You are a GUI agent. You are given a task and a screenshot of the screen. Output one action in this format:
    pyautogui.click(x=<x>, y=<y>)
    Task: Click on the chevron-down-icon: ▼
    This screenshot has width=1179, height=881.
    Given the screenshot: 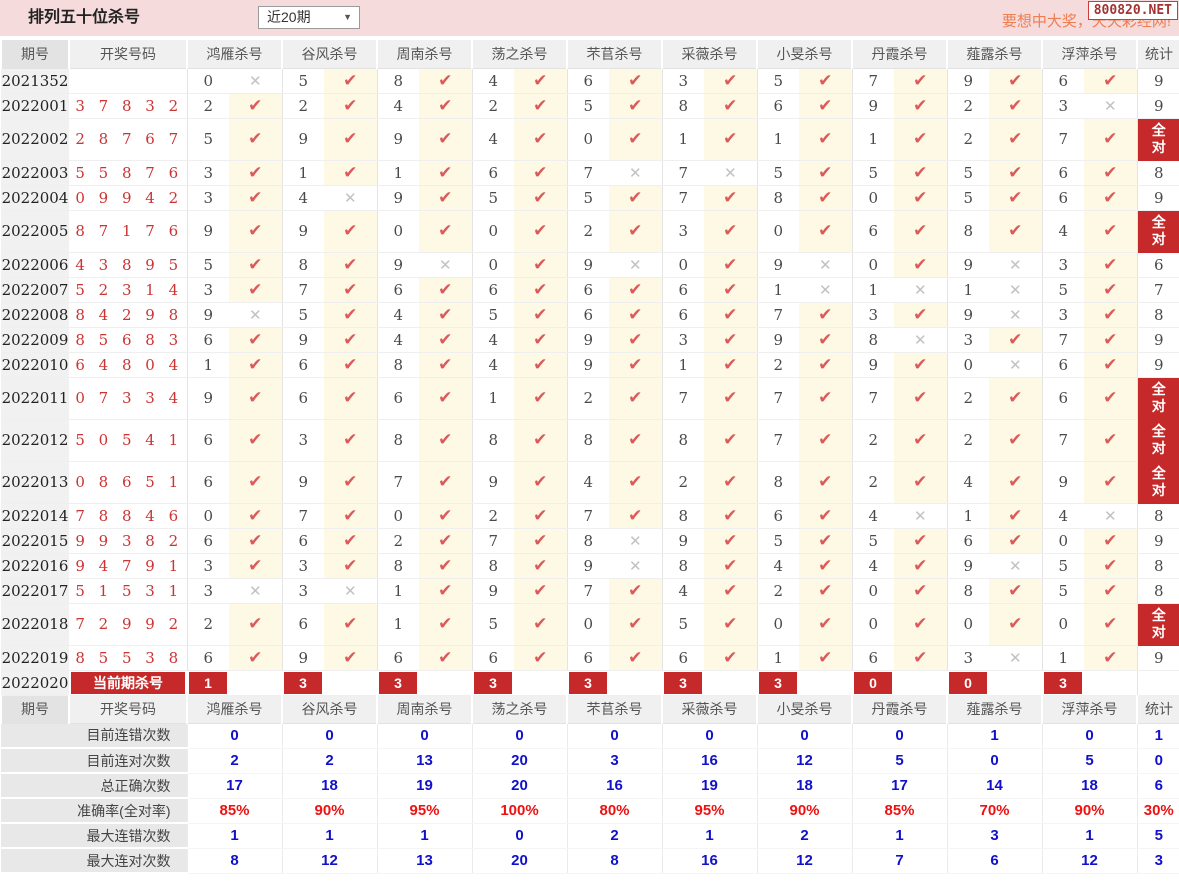 What is the action you would take?
    pyautogui.click(x=347, y=17)
    